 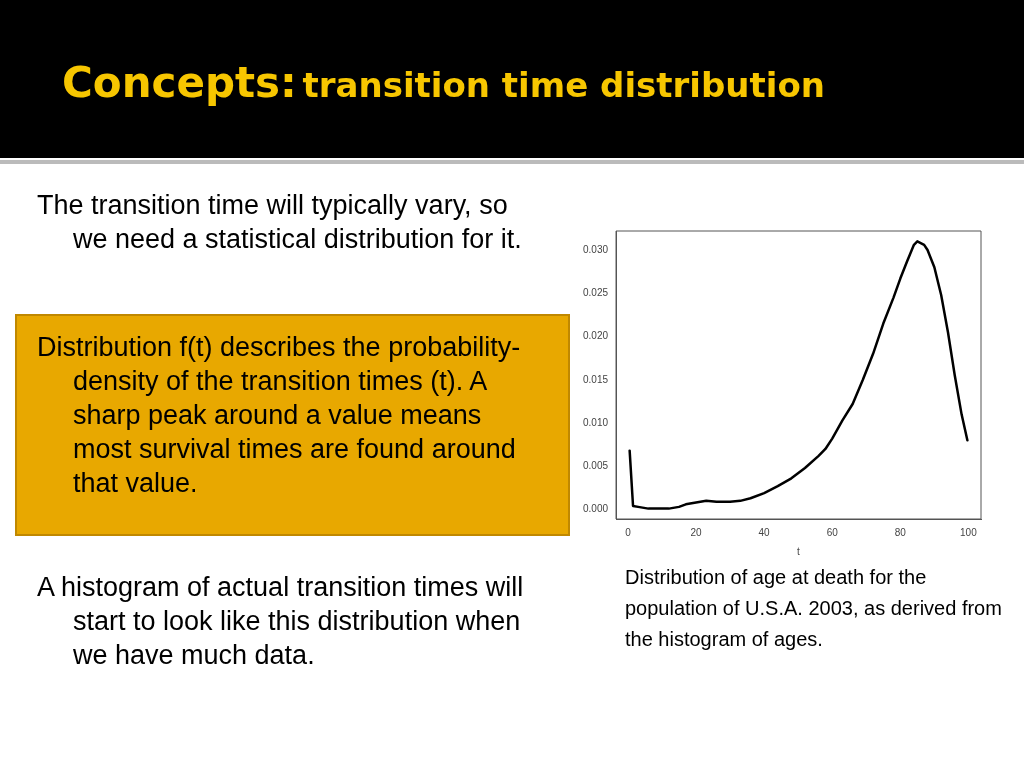 I want to click on text: Concepts:, so click(x=179, y=82).